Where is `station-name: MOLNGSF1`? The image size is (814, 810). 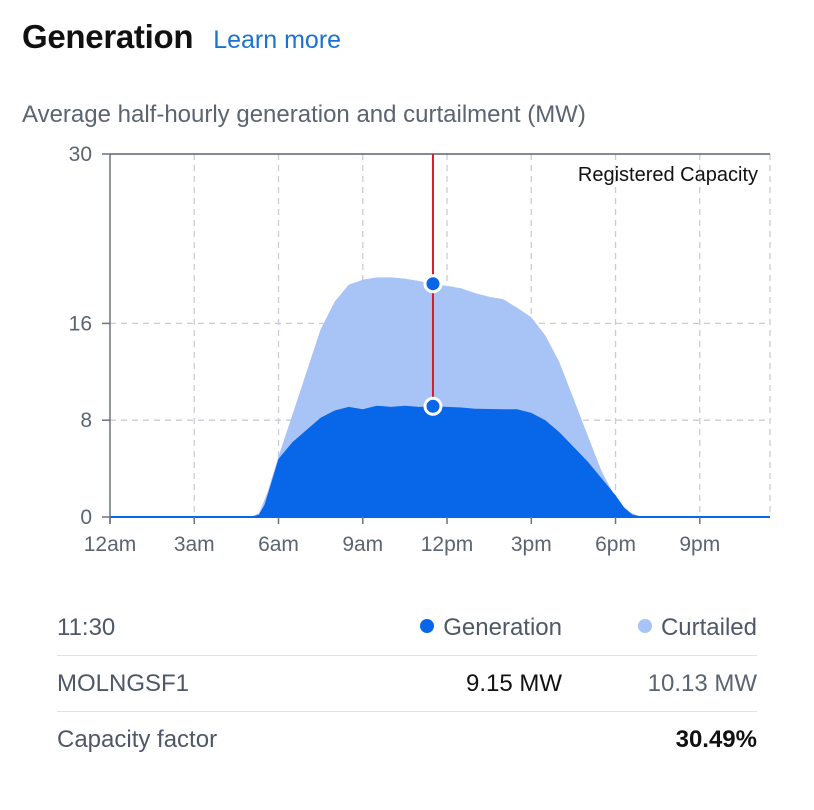
station-name: MOLNGSF1 is located at coordinates (123, 683).